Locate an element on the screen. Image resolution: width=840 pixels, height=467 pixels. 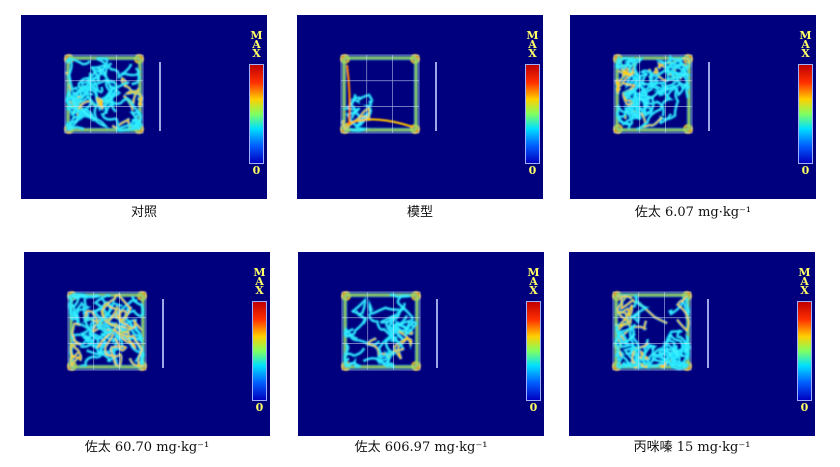
panel-caption: 丙咪嗪 15 mg·kg⁻¹ is located at coordinates (692, 447).